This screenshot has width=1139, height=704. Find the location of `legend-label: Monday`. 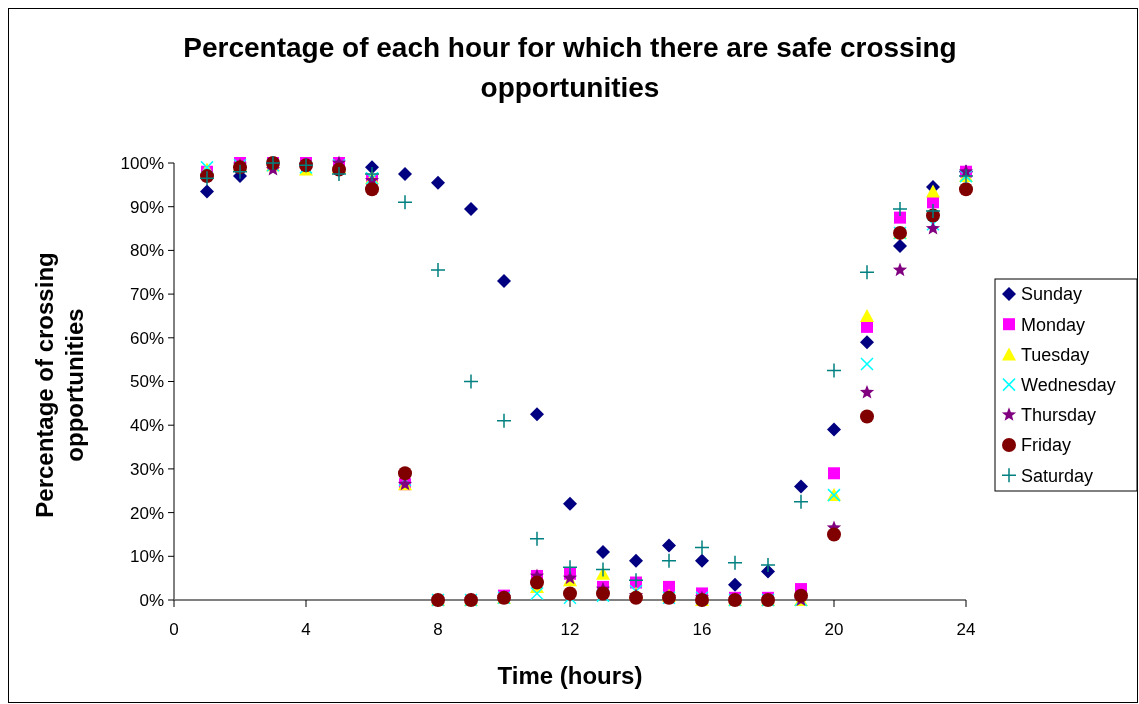

legend-label: Monday is located at coordinates (1053, 324).